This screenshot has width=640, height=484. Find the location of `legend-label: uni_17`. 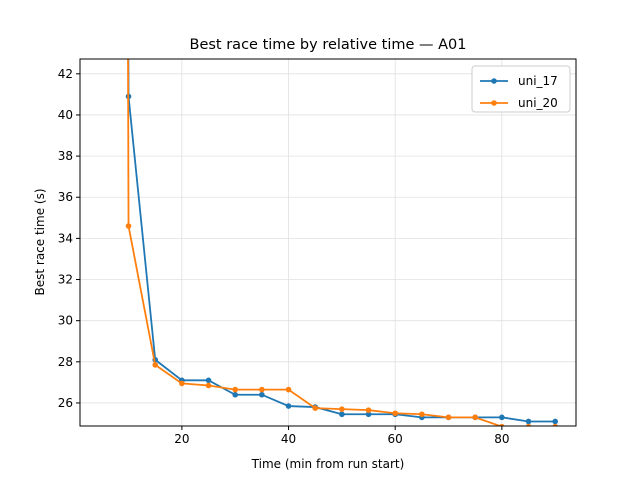

legend-label: uni_17 is located at coordinates (538, 81).